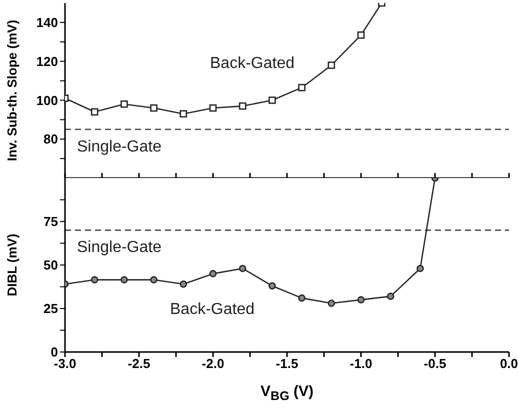 Image resolution: width=519 pixels, height=414 pixels. I want to click on y-tick-label: 75, so click(51, 222).